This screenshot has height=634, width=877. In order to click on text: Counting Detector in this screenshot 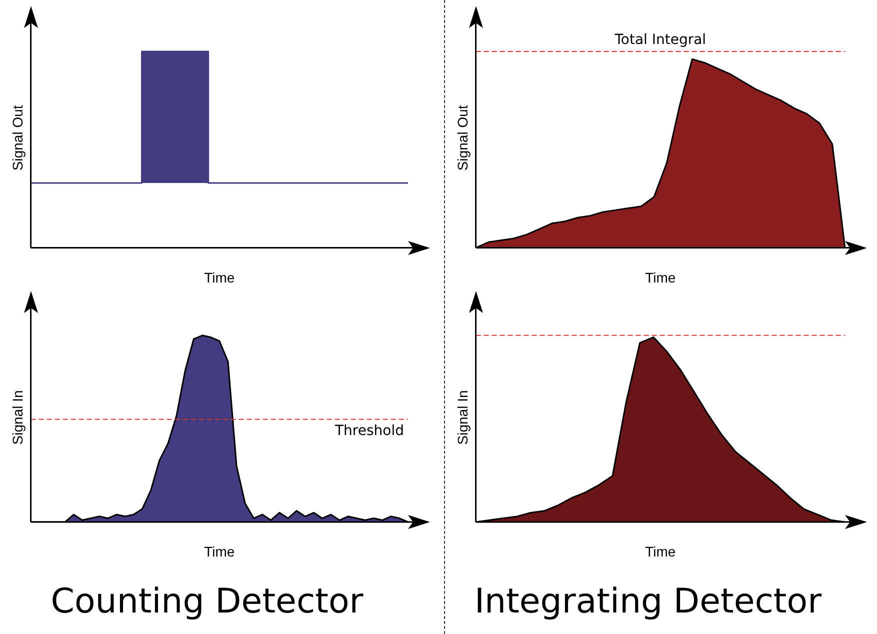, I will do `click(207, 601)`.